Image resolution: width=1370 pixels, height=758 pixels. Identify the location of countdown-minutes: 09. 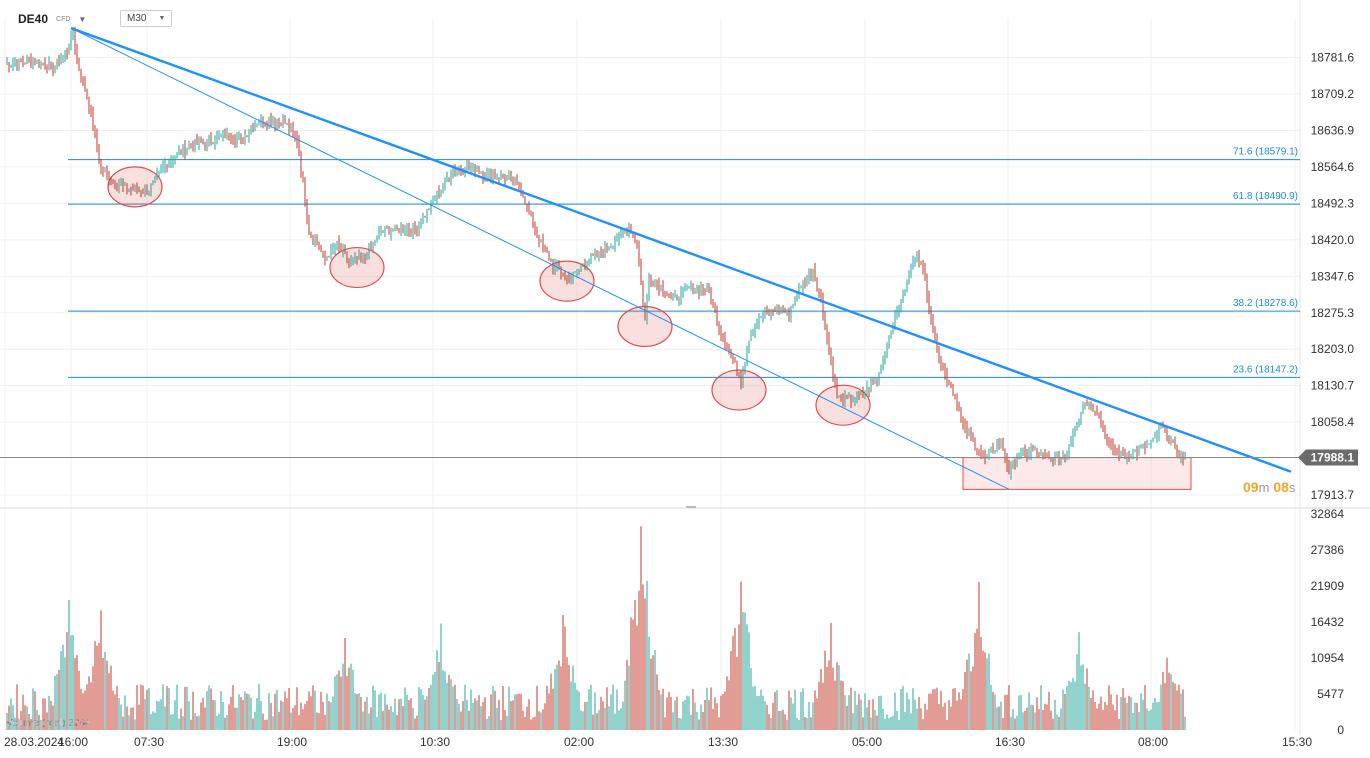
(1251, 487).